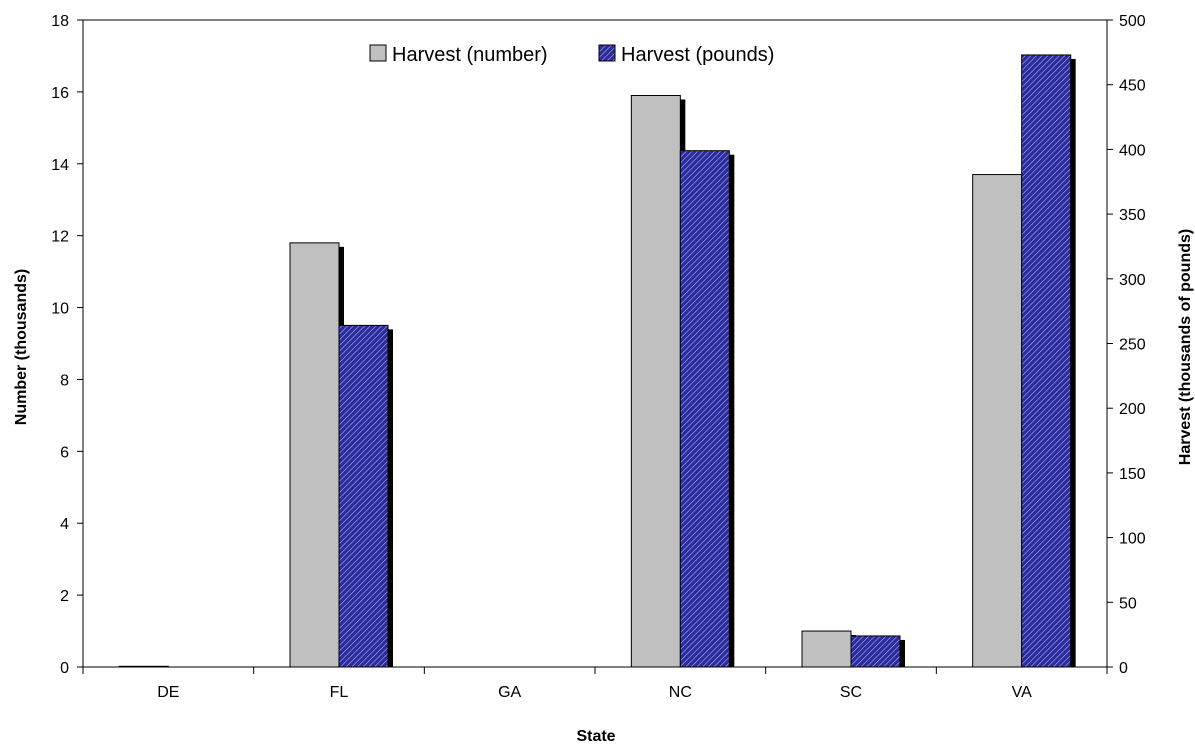  Describe the element at coordinates (67, 345) in the screenshot. I see `left-axis: 0 2 4 6 8 10 12 14 16 18` at that location.